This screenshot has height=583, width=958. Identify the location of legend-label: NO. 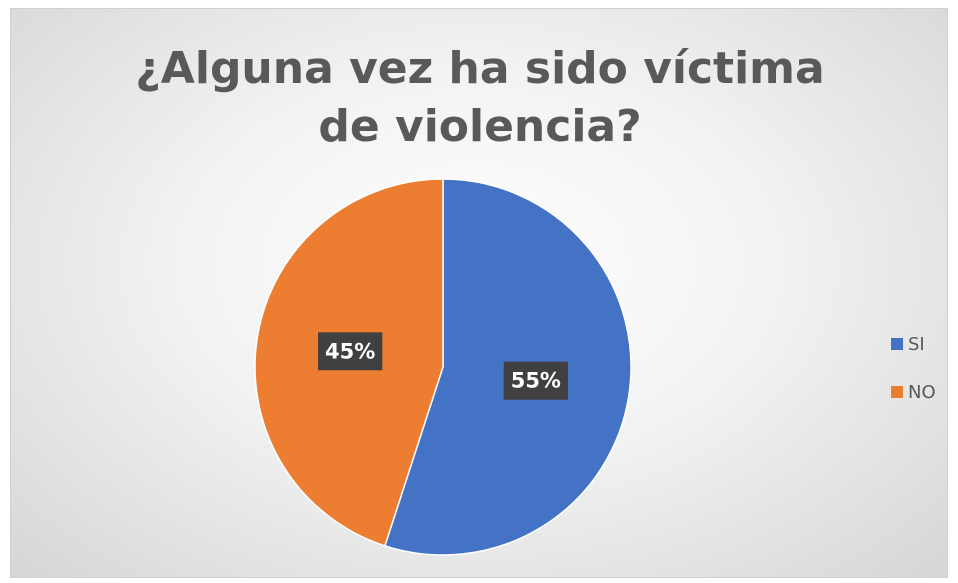
(922, 392).